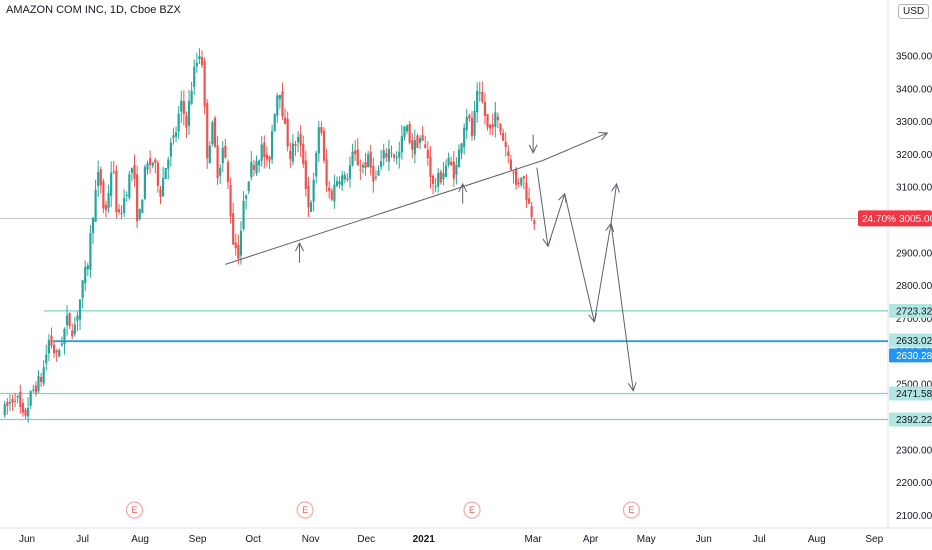  I want to click on y-tick-label: 2300.00, so click(914, 450).